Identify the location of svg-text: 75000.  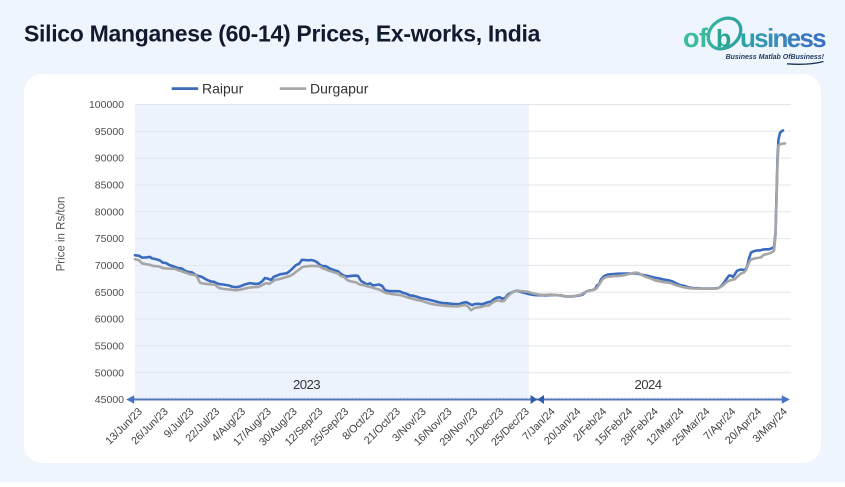
(109, 239).